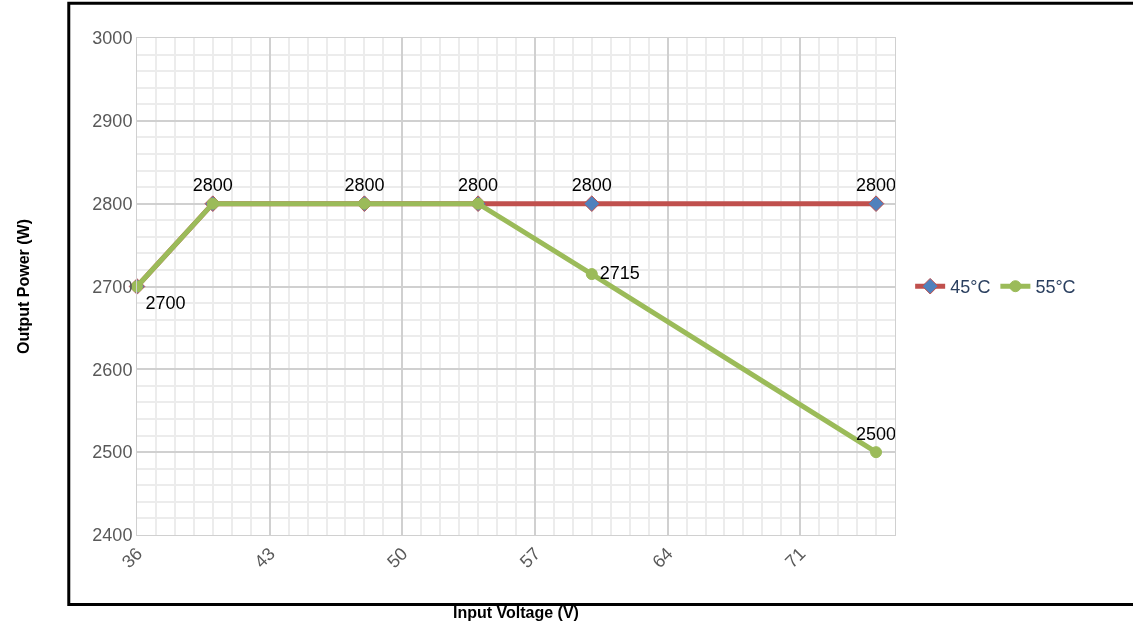 Image resolution: width=1133 pixels, height=640 pixels. I want to click on x-tick-label: 71, so click(795, 557).